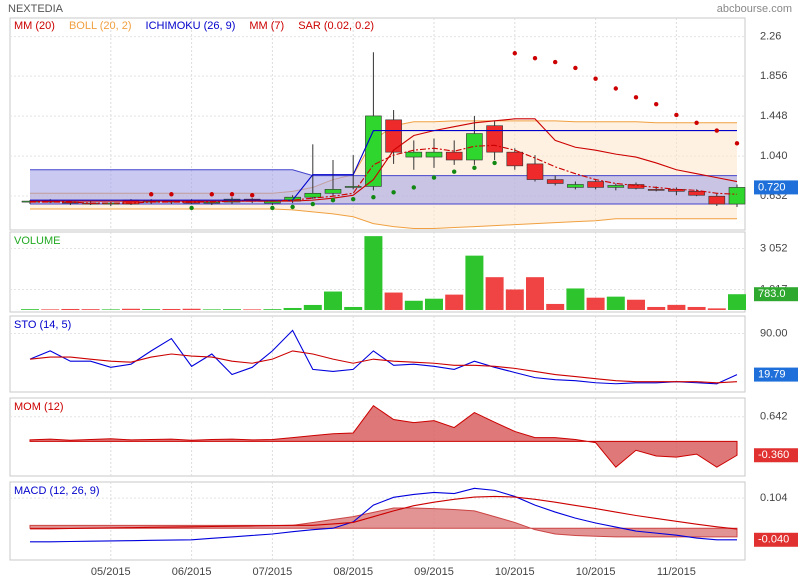  What do you see at coordinates (772, 374) in the screenshot?
I see `last-value-label: 19.79` at bounding box center [772, 374].